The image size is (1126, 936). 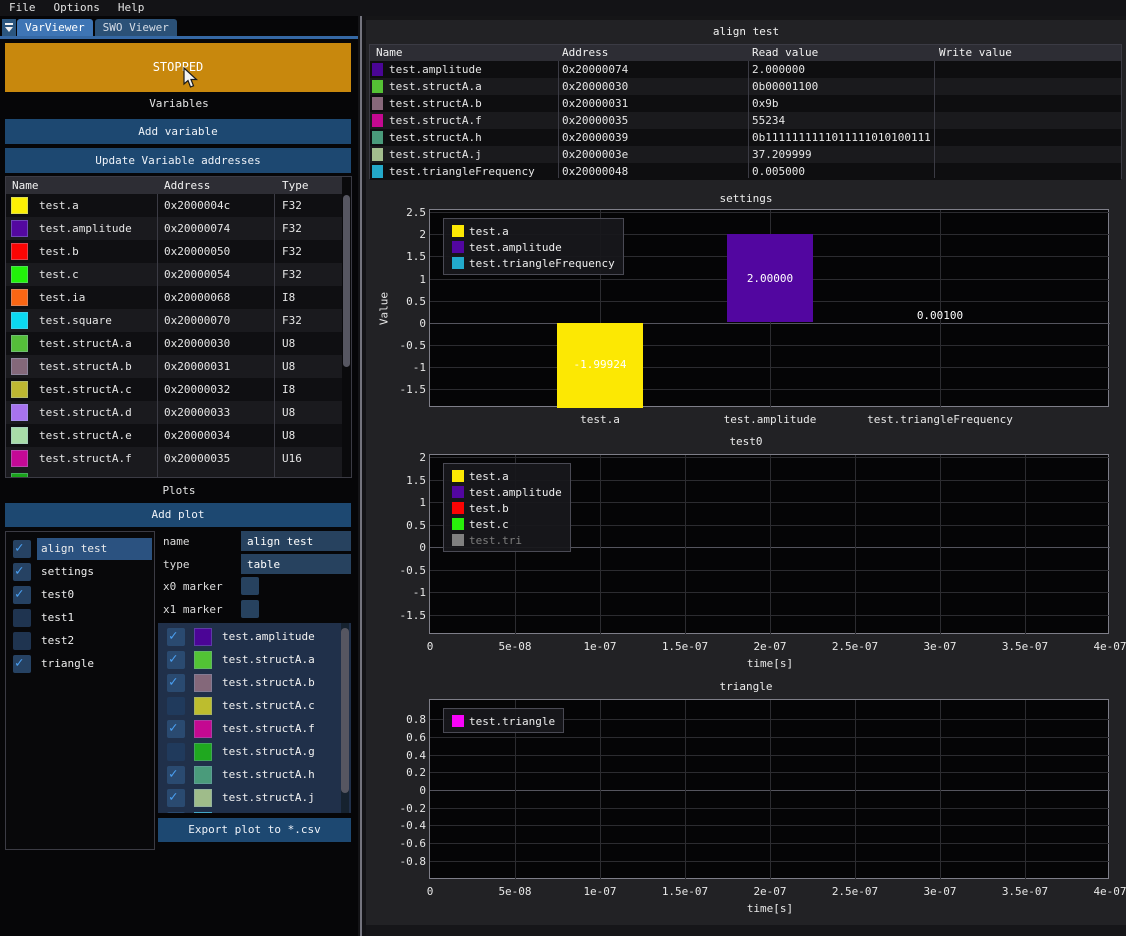 I want to click on series-item-partial: ✓, so click(x=254, y=811).